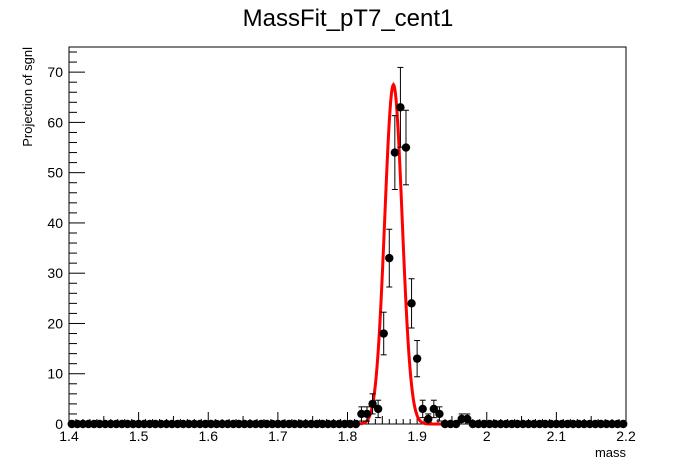  What do you see at coordinates (209, 436) in the screenshot?
I see `x-tick-label: 1.6` at bounding box center [209, 436].